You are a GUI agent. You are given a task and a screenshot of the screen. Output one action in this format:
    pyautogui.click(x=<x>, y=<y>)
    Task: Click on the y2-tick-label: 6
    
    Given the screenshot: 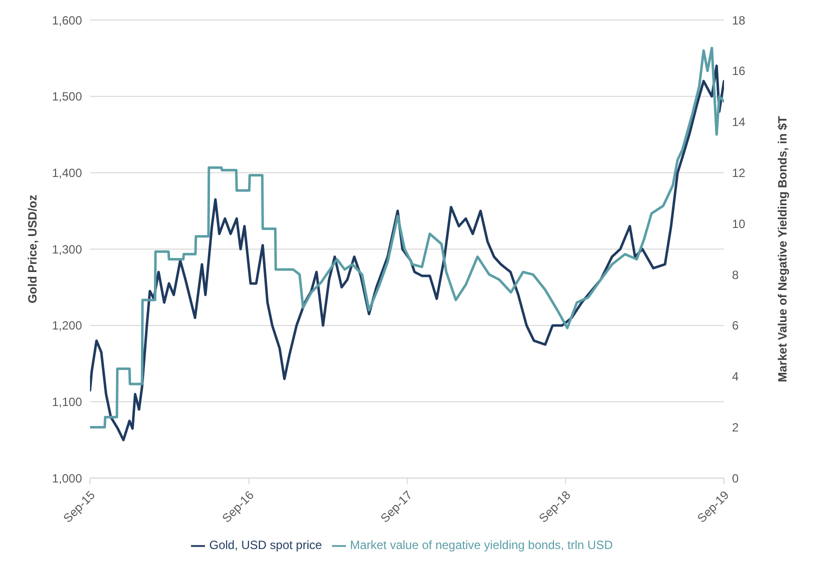 What is the action you would take?
    pyautogui.click(x=735, y=325)
    